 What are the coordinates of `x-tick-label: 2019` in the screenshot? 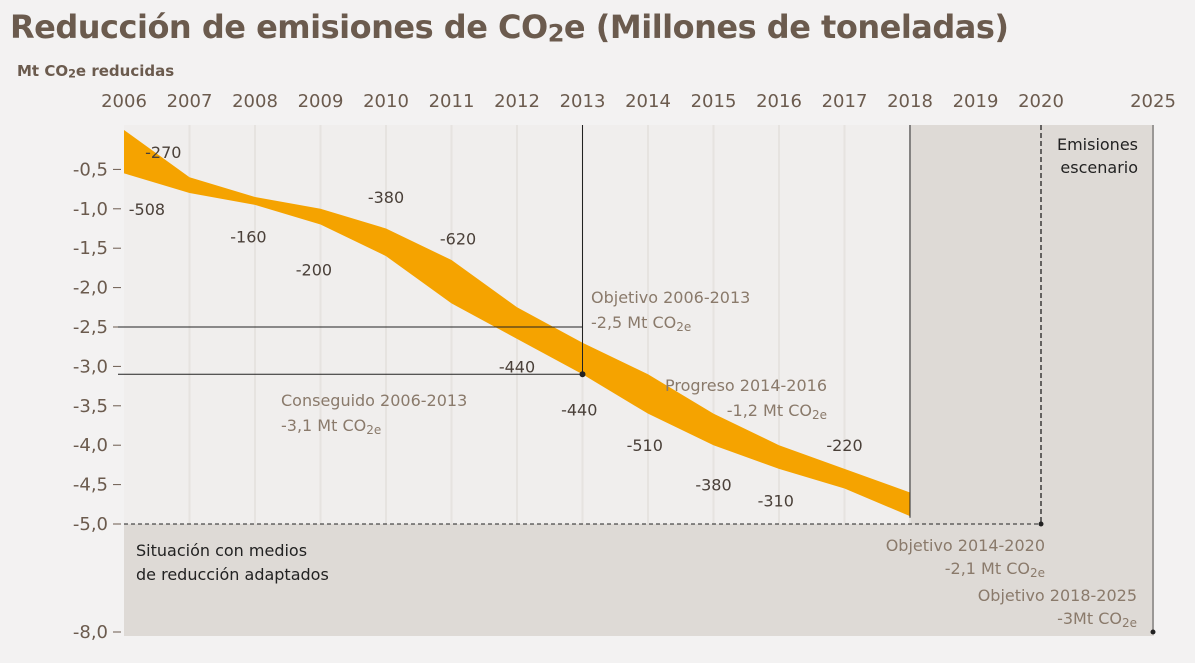 It's located at (976, 101).